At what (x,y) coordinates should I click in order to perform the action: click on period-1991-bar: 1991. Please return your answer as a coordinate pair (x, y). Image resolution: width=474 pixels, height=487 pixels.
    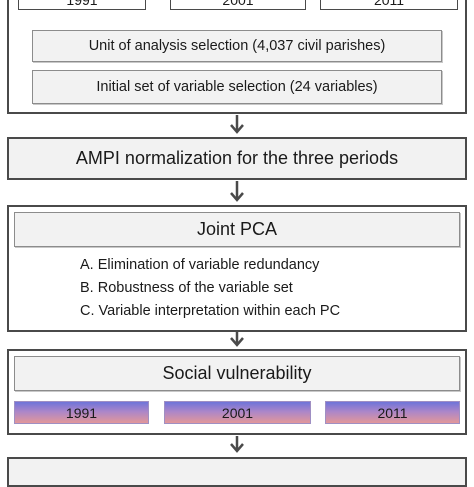
    Looking at the image, I should click on (81, 412).